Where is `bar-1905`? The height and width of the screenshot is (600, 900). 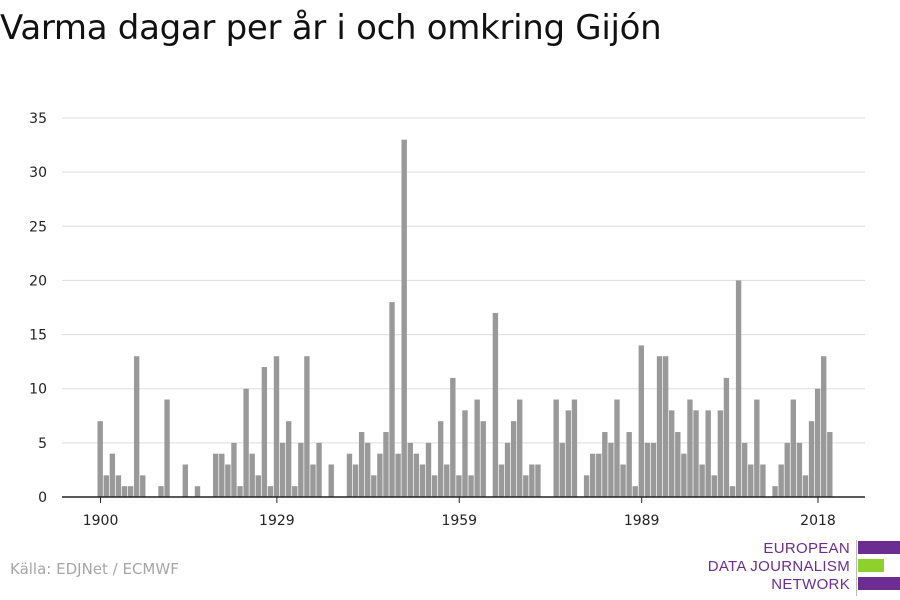
bar-1905 is located at coordinates (130, 491).